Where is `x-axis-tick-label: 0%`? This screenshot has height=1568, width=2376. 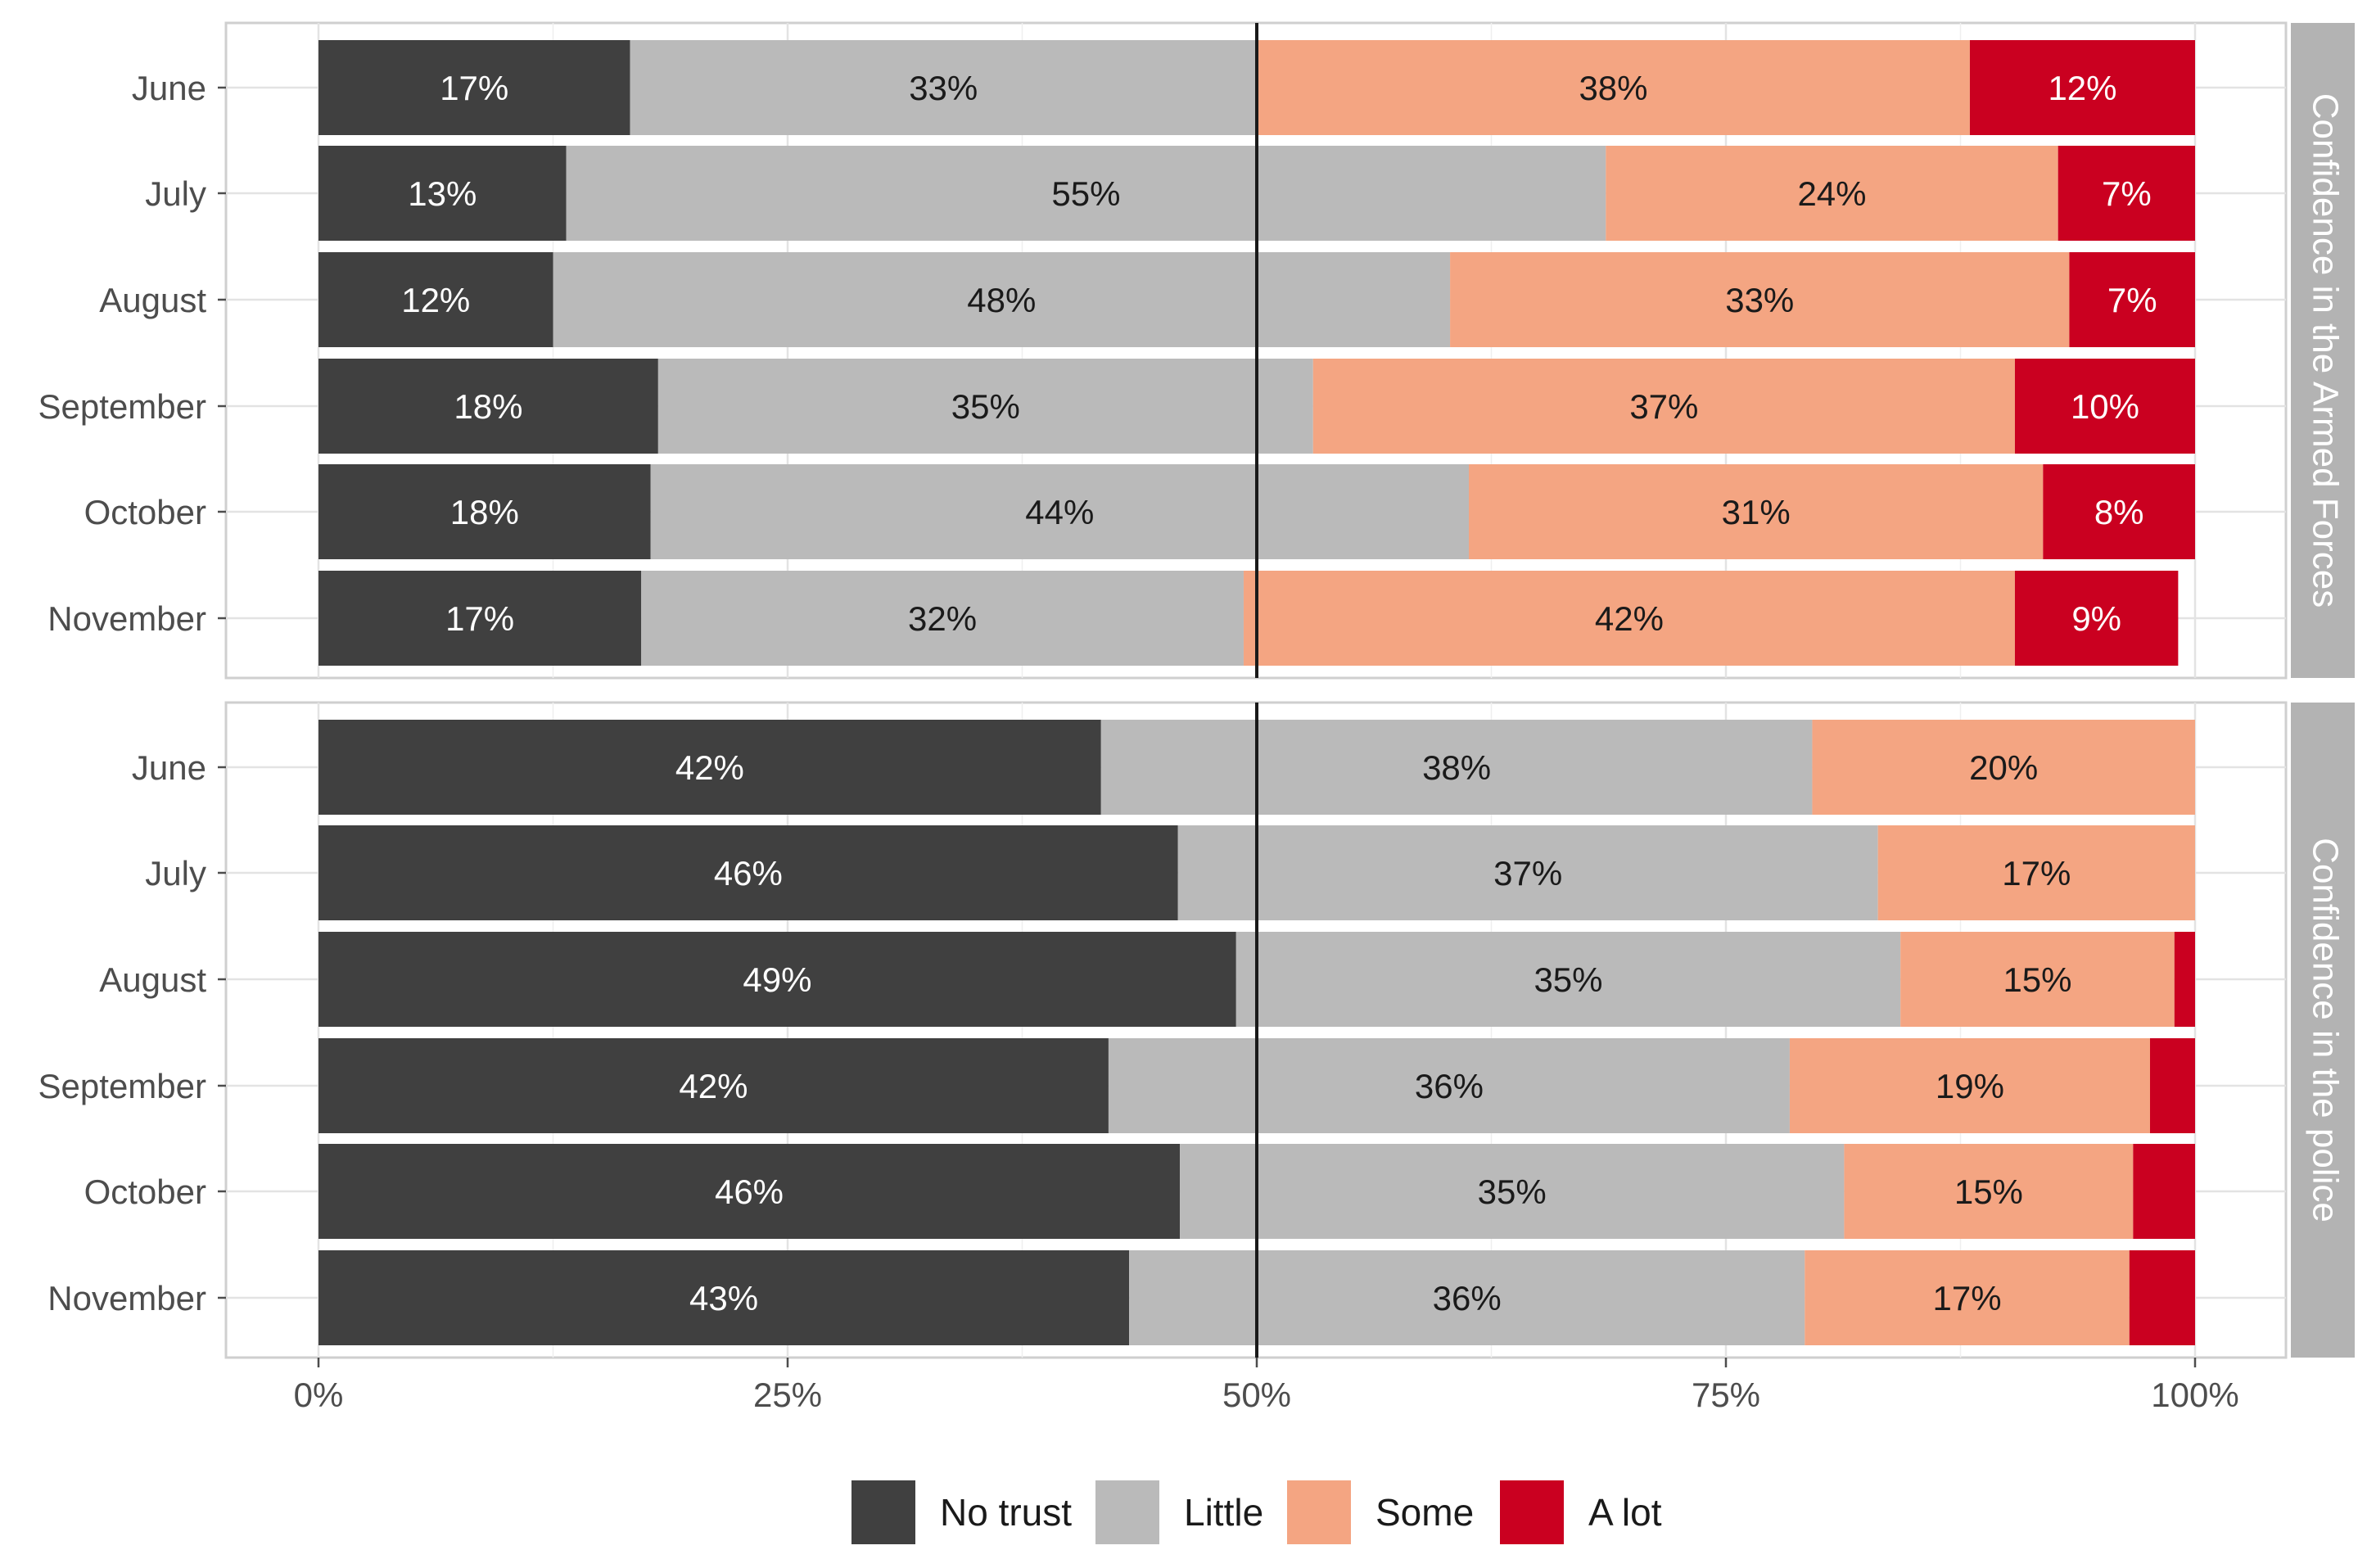 x-axis-tick-label: 0% is located at coordinates (319, 1395).